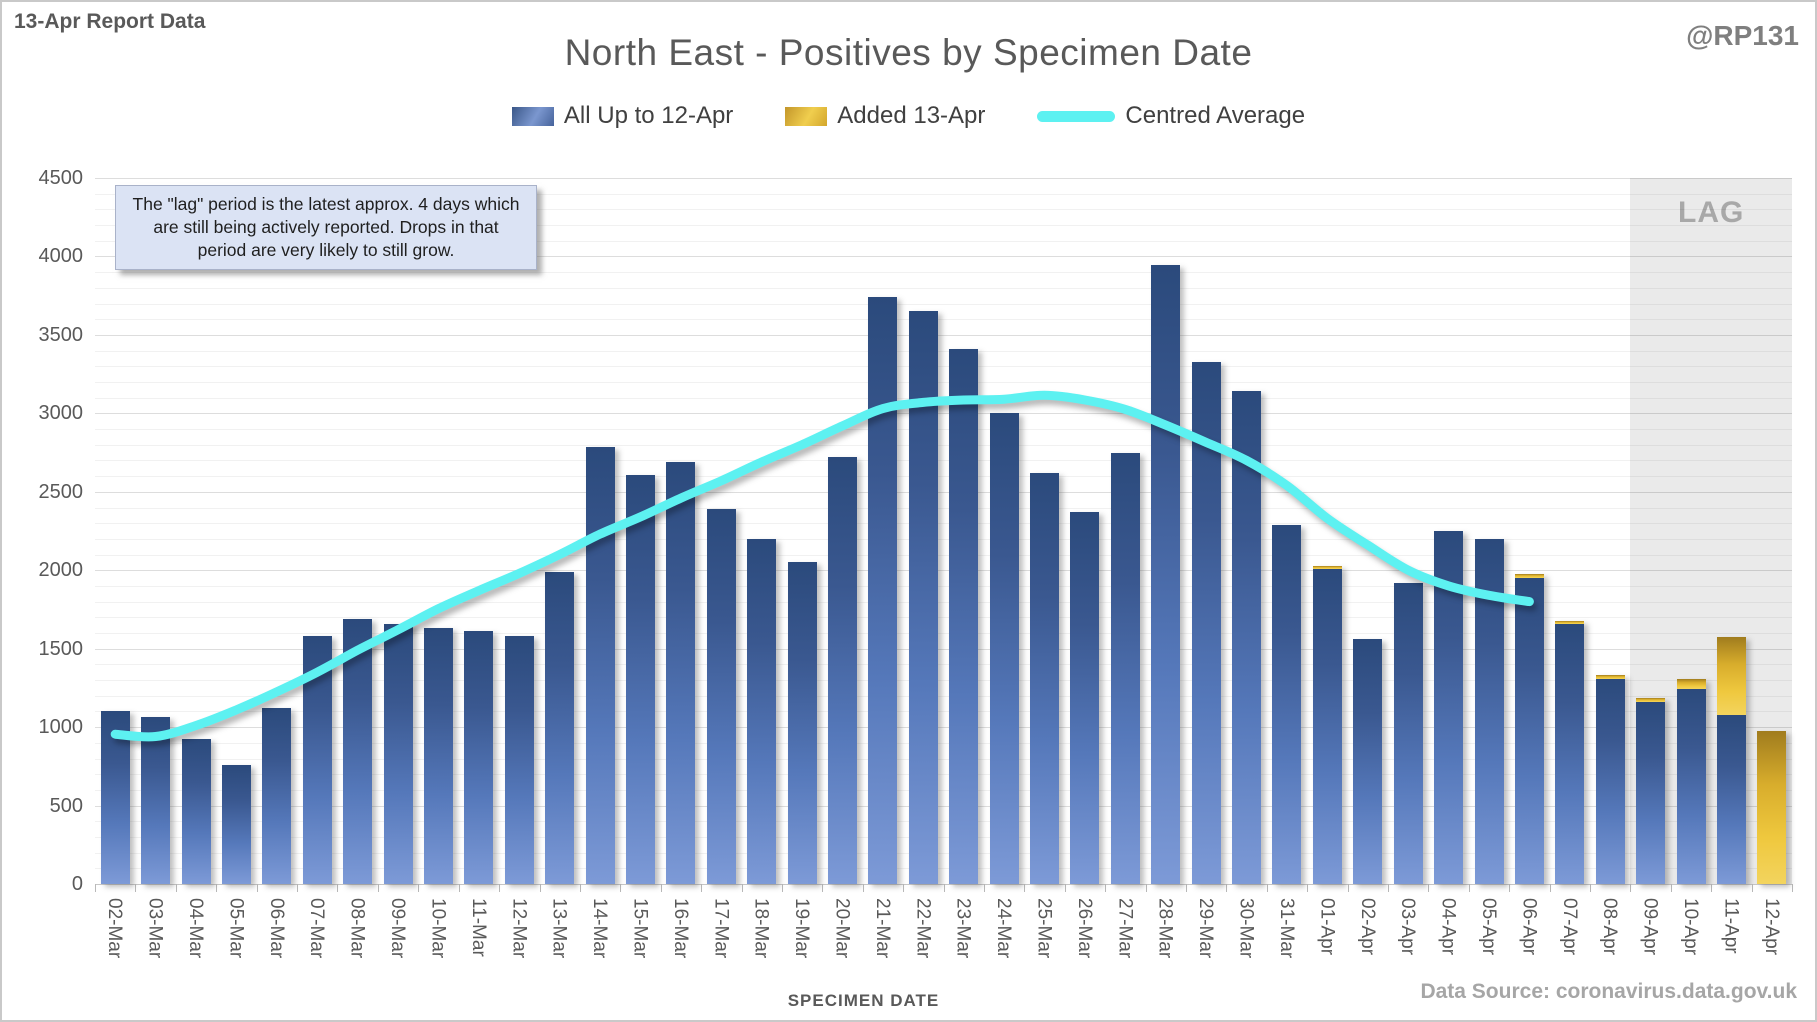 Image resolution: width=1817 pixels, height=1022 pixels. Describe the element at coordinates (883, 590) in the screenshot. I see `bar-21-Mar` at that location.